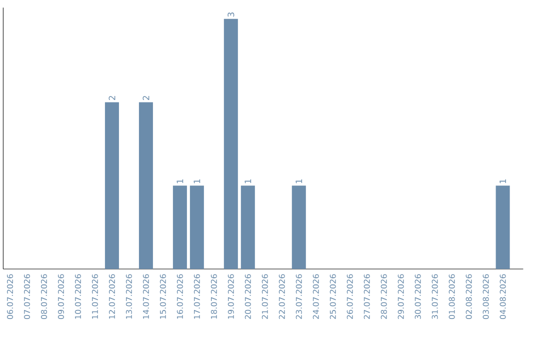 This screenshot has height=340, width=540. What do you see at coordinates (281, 296) in the screenshot?
I see `x-tick-label: 22.07.2026` at bounding box center [281, 296].